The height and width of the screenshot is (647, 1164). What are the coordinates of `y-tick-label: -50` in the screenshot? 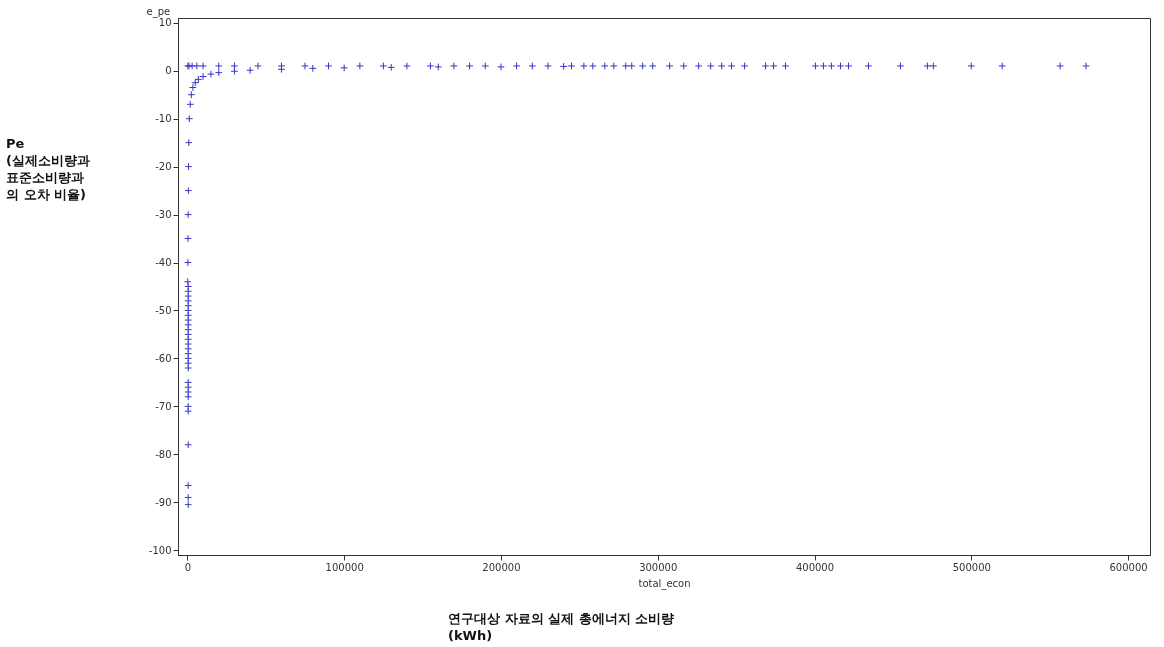 It's located at (163, 310).